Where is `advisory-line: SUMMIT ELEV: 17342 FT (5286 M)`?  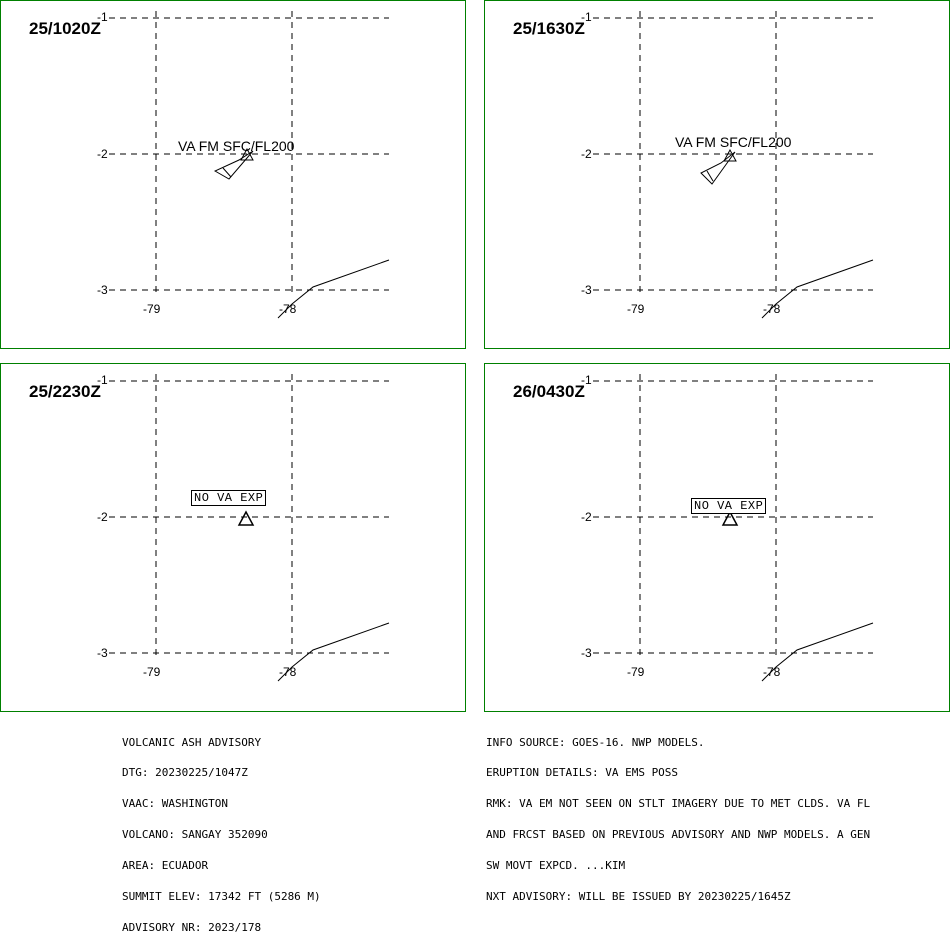 advisory-line: SUMMIT ELEV: 17342 FT (5286 M) is located at coordinates (221, 897).